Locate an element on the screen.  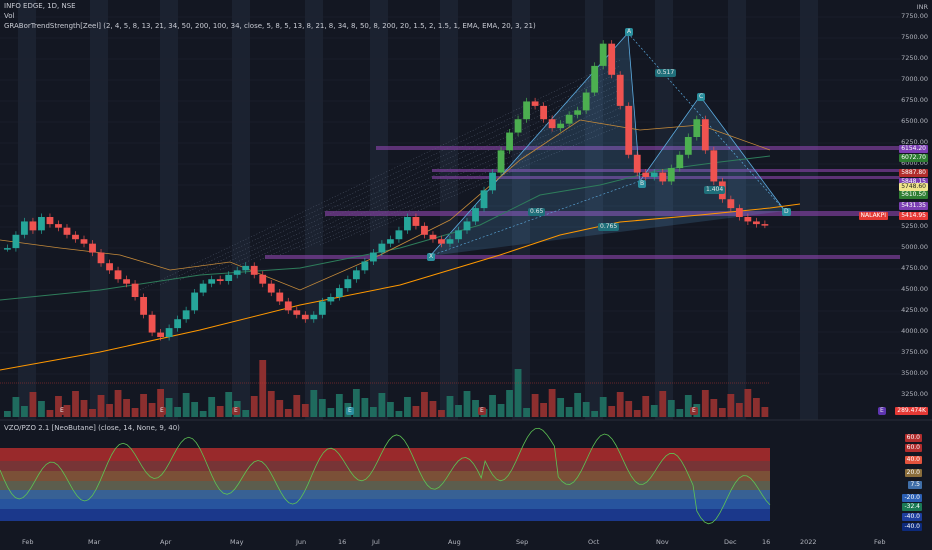
symbol-legend: INFO EDGE, 1D, NSE is located at coordinates (40, 6).